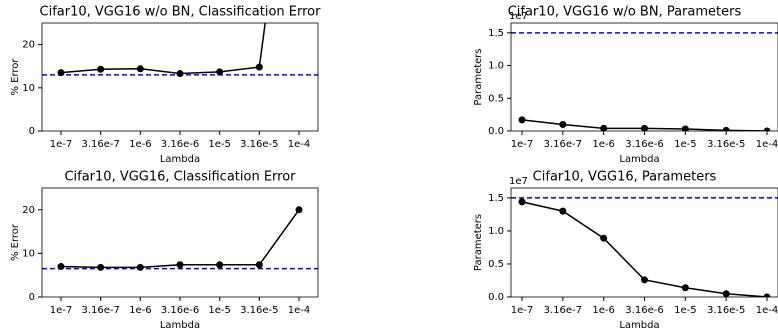 The image size is (778, 333). I want to click on data-line, so click(180, 239).